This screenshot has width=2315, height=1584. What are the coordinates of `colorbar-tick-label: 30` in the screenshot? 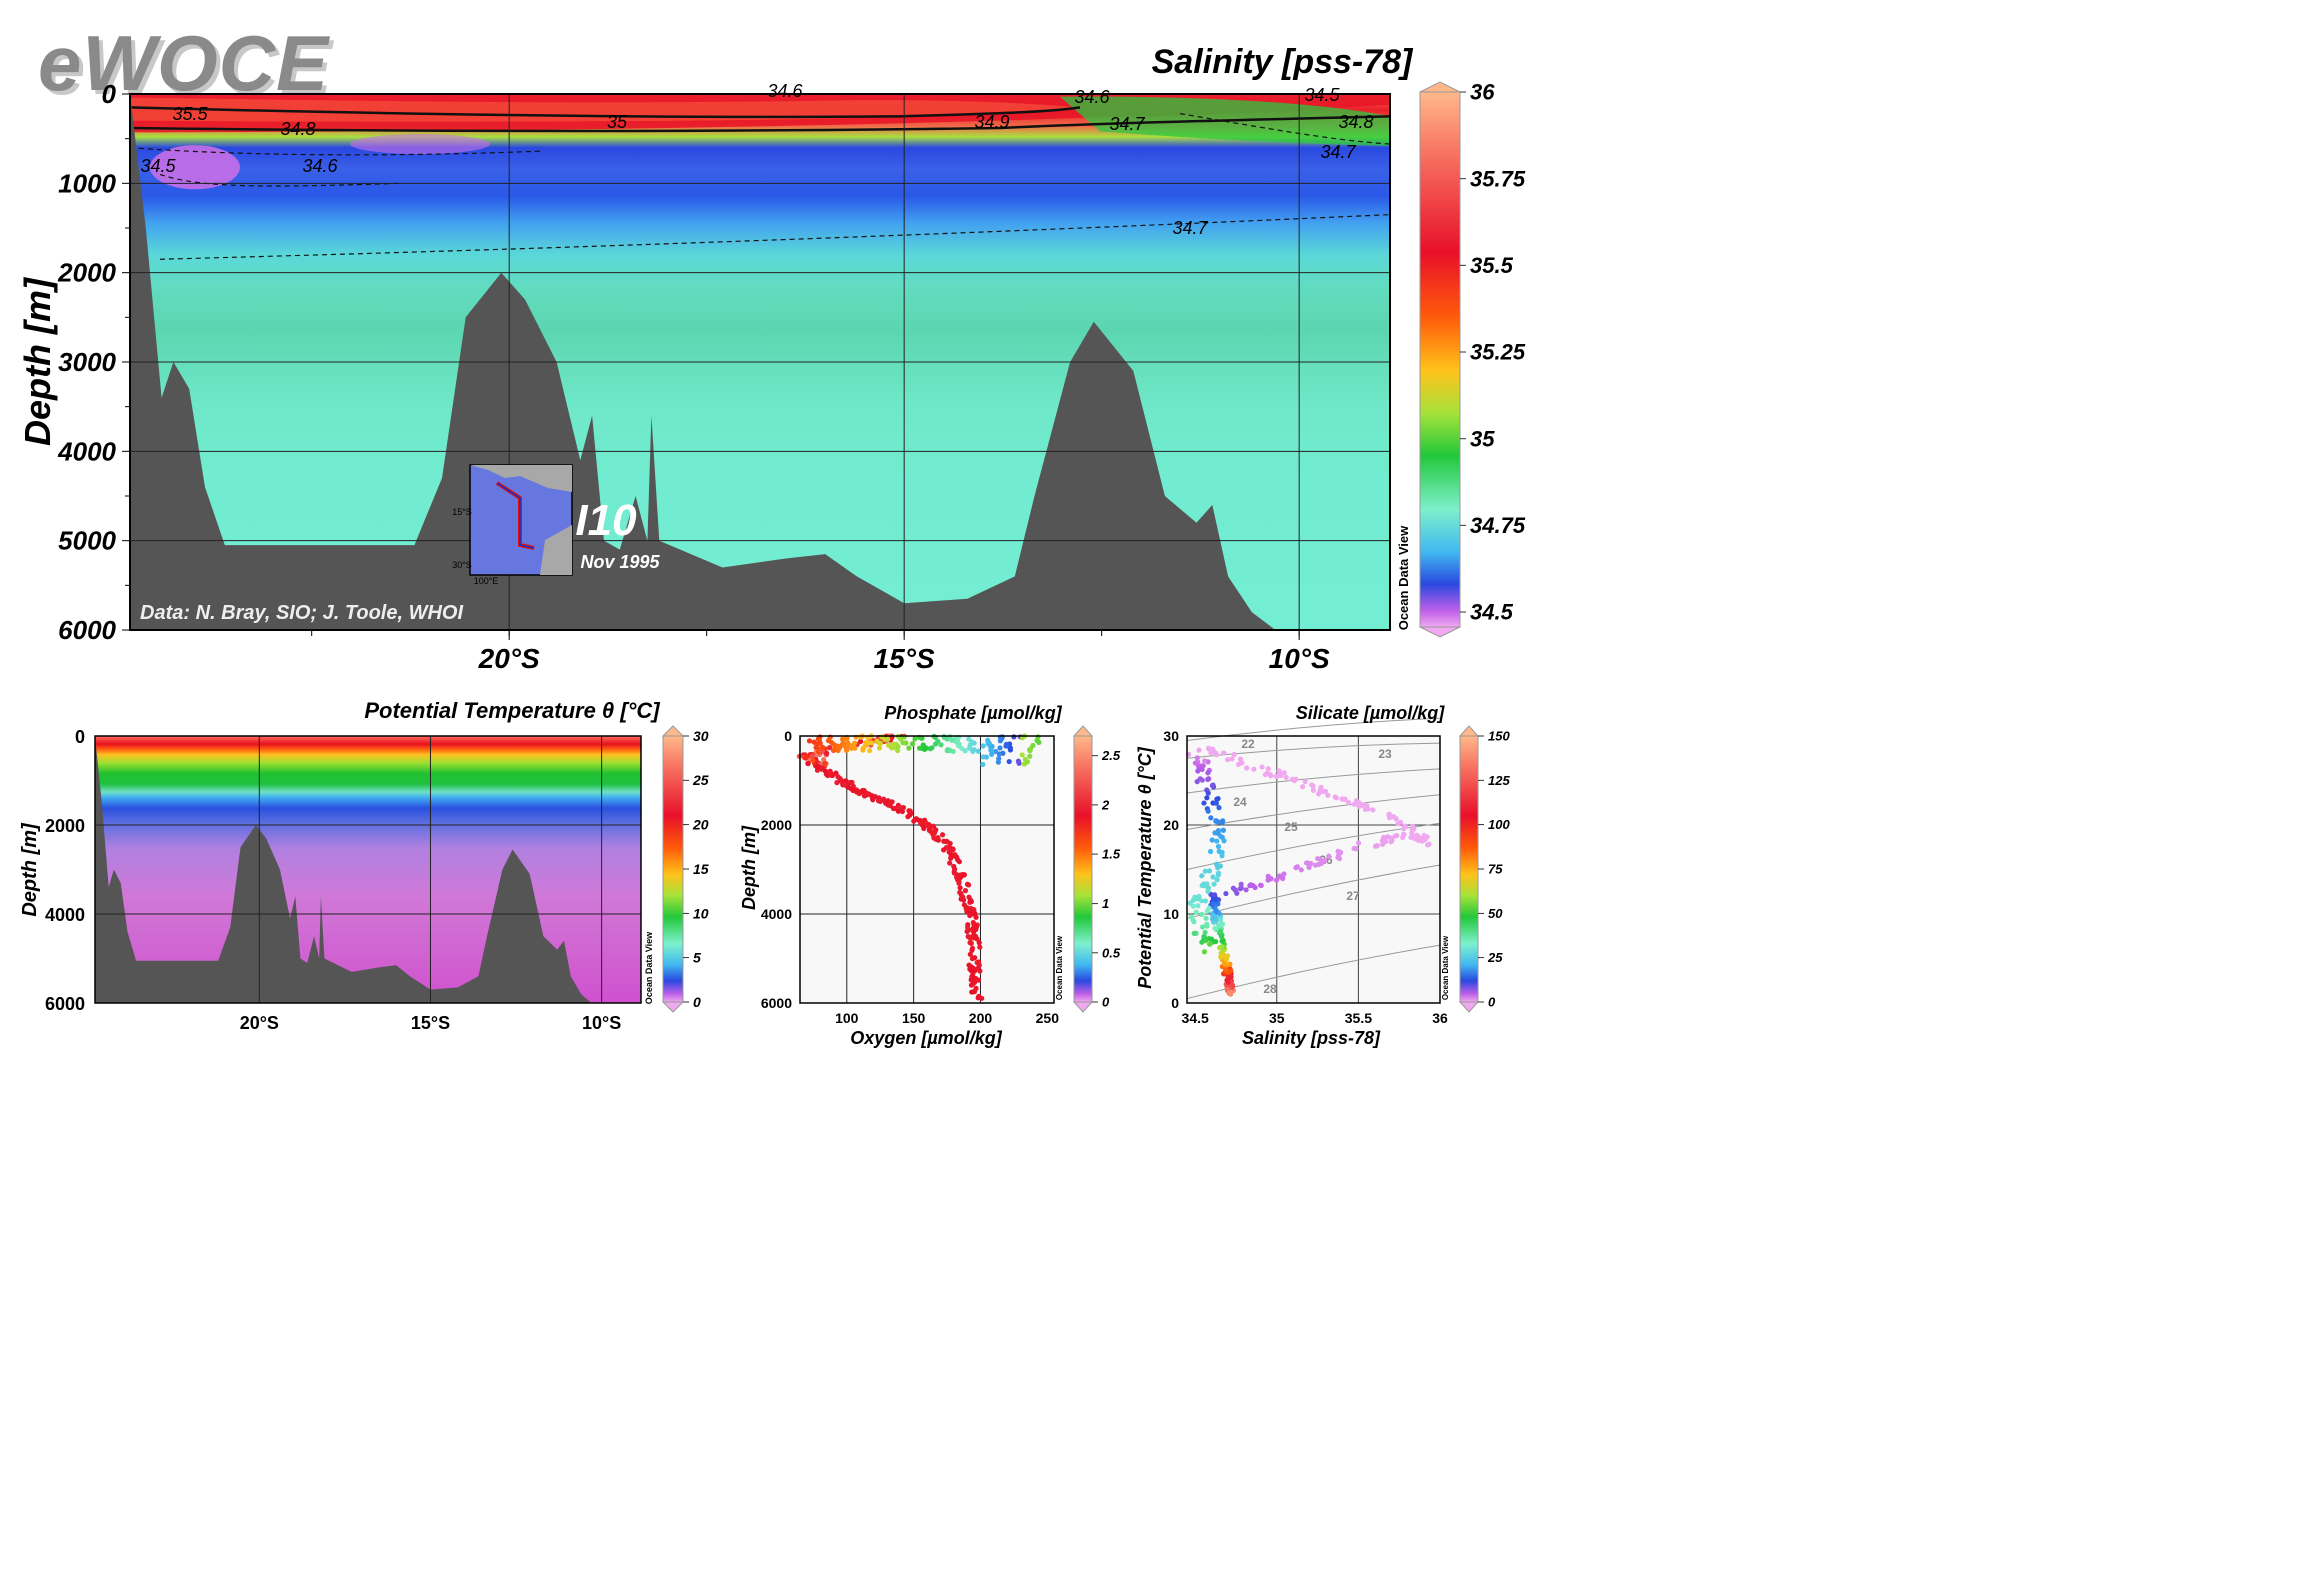 It's located at (701, 736).